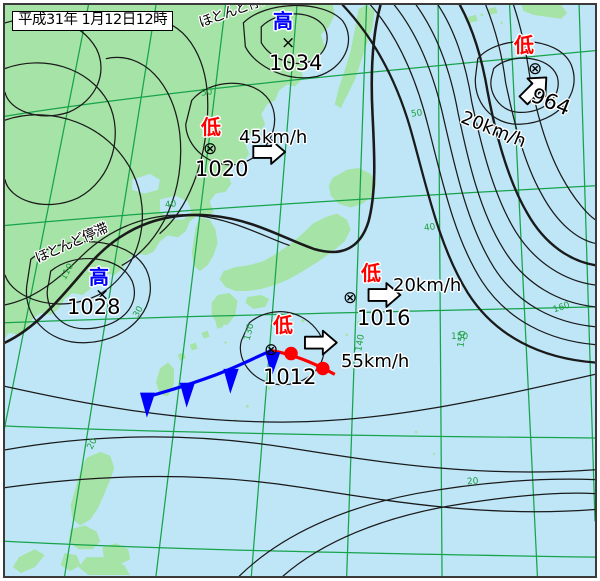 The width and height of the screenshot is (600, 581). I want to click on pressure-system-high-1028: 高, so click(99, 277).